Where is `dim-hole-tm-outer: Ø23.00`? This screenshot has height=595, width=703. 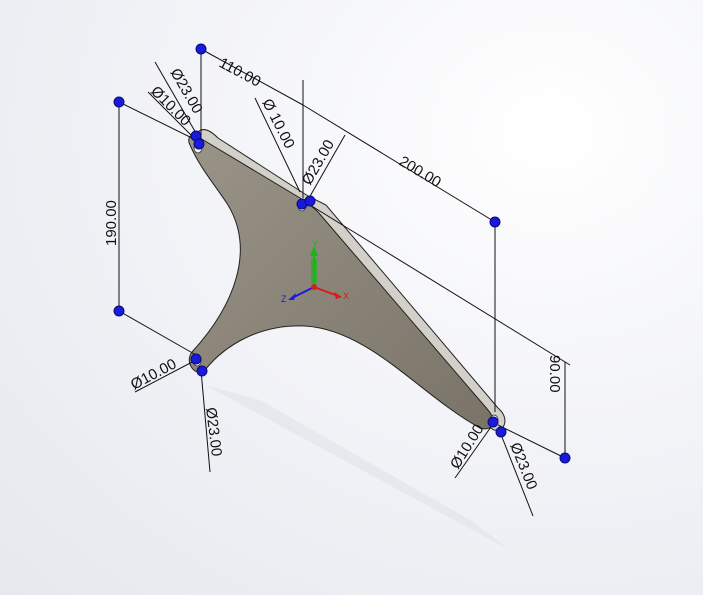 dim-hole-tm-outer: Ø23.00 is located at coordinates (318, 162).